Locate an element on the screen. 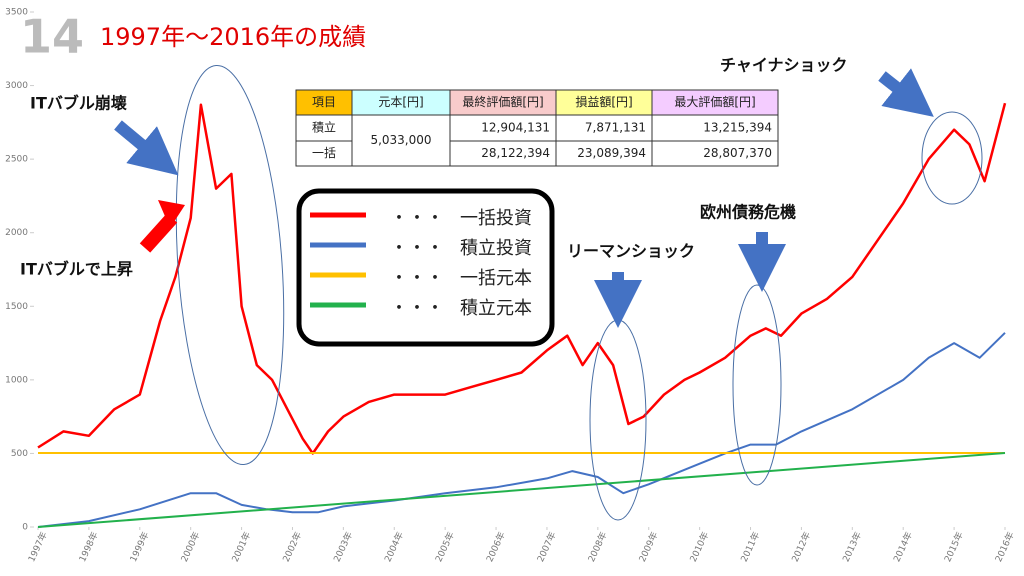 The height and width of the screenshot is (576, 1024). slide-number: 14 is located at coordinates (52, 37).